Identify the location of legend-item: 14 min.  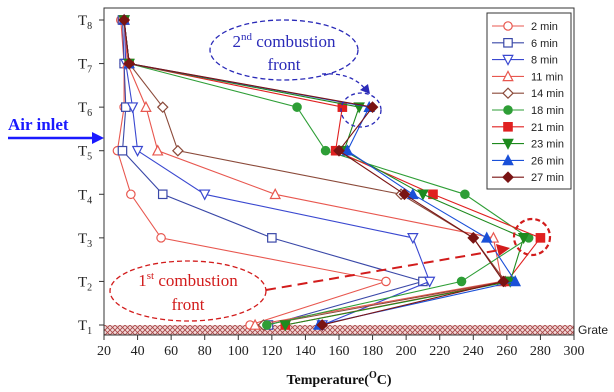
(528, 93).